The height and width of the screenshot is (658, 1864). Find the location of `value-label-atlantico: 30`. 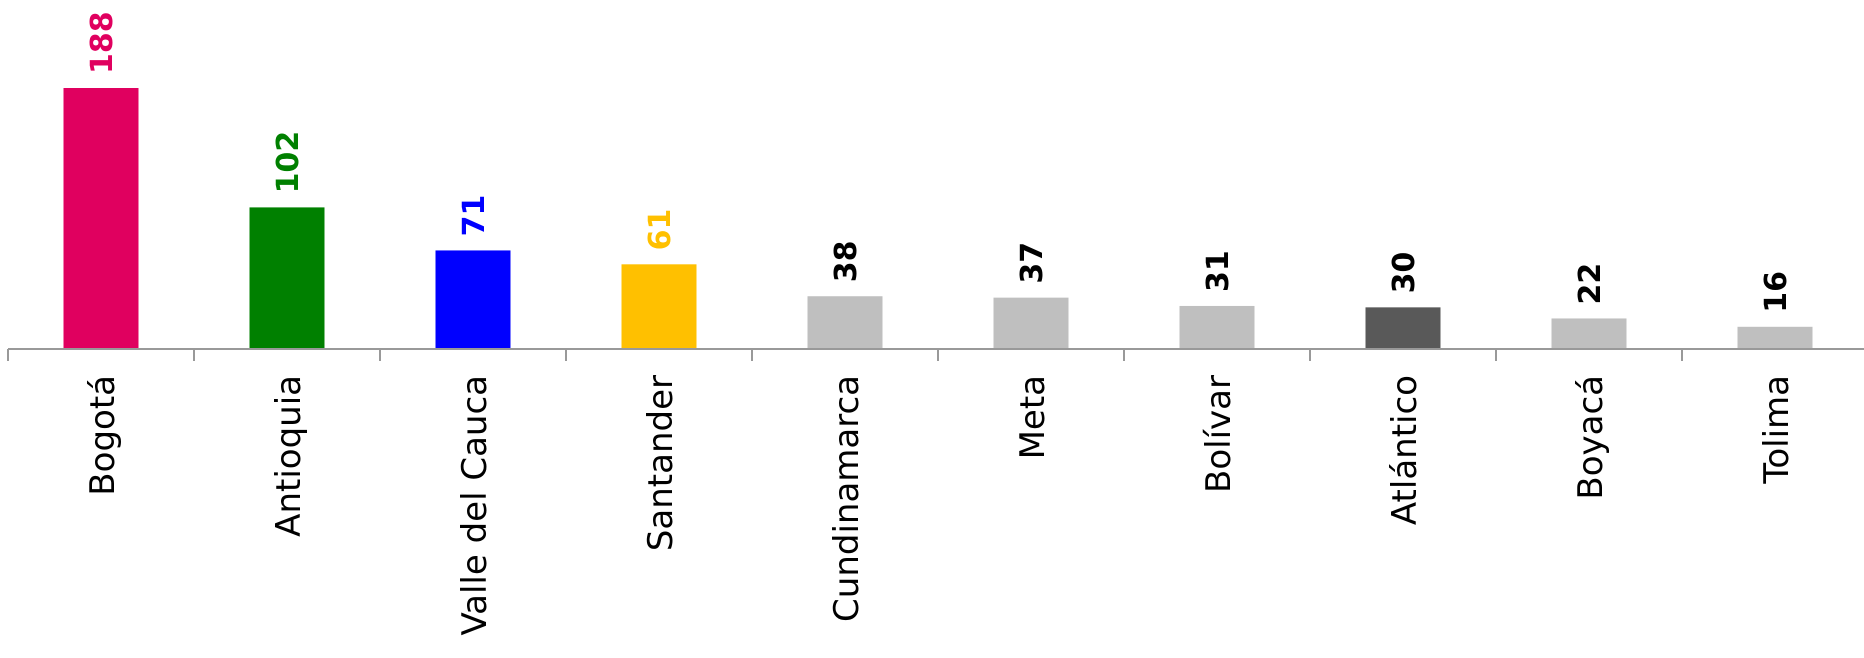

value-label-atlantico: 30 is located at coordinates (1404, 273).